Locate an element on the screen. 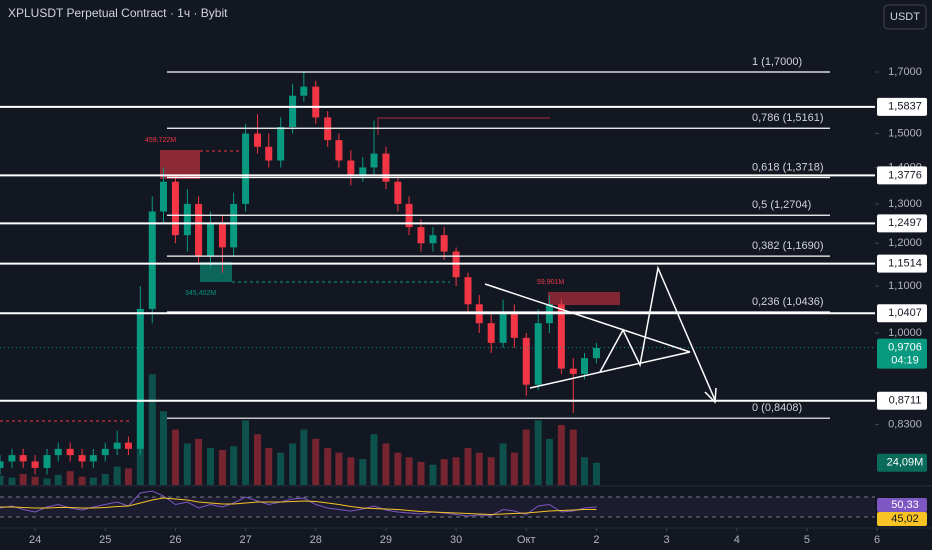  countdown-label: 04:19 is located at coordinates (905, 361).